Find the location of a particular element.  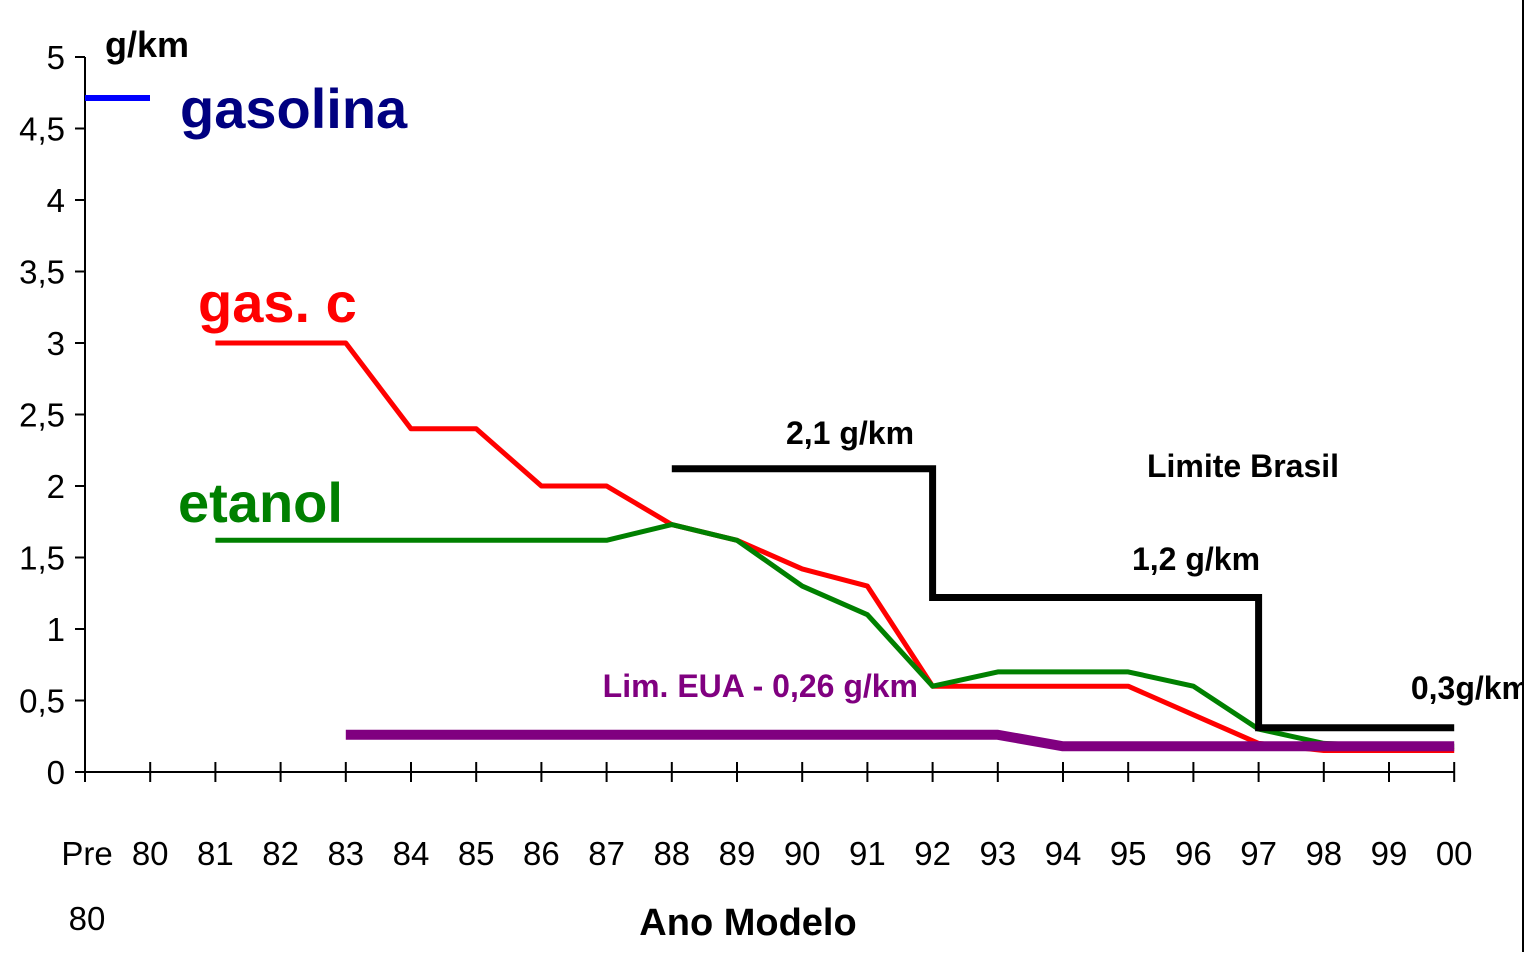

x-tick-label: 83 is located at coordinates (345, 853).